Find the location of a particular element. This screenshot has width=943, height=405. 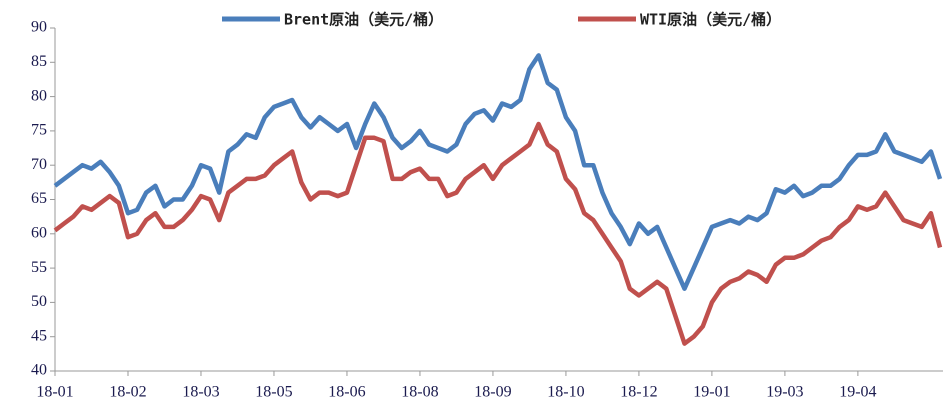

x-tick-label: 18-10 is located at coordinates (565, 392).